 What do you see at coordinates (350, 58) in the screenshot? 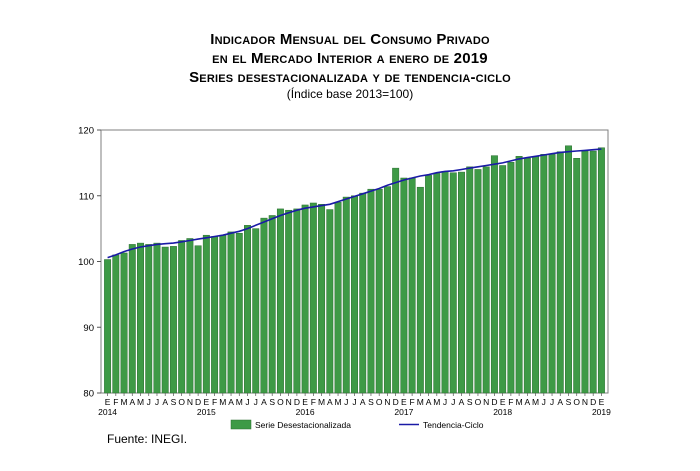
I see `chart-title-line-2: en el Mercado Interior a enero de 2019` at bounding box center [350, 58].